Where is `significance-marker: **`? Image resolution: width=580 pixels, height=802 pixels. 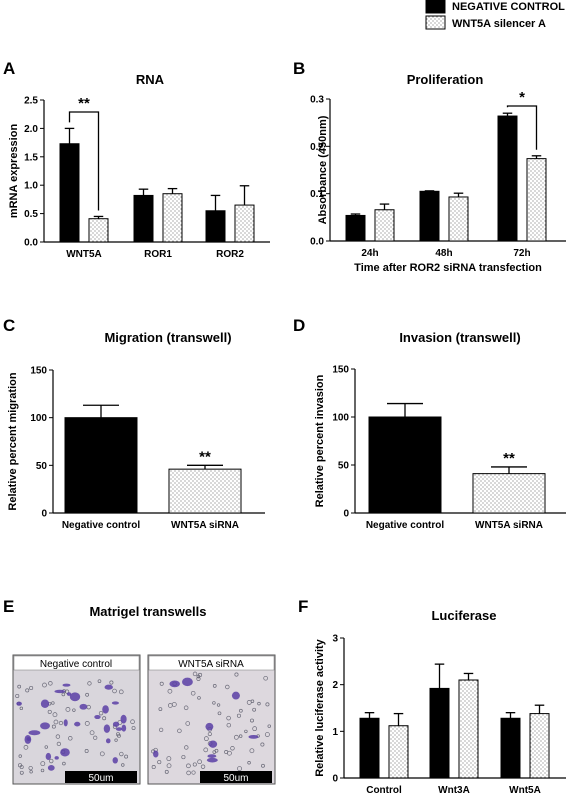 significance-marker: ** is located at coordinates (205, 456).